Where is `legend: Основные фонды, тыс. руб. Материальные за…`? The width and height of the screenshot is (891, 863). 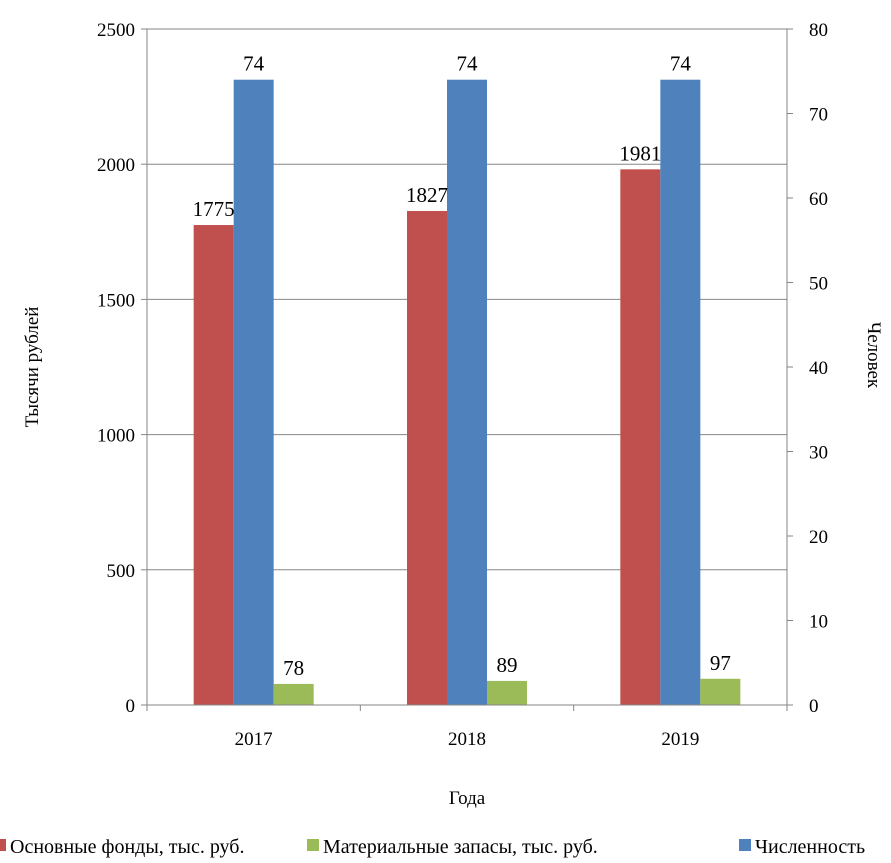 legend: Основные фонды, тыс. руб. Материальные за… is located at coordinates (432, 847).